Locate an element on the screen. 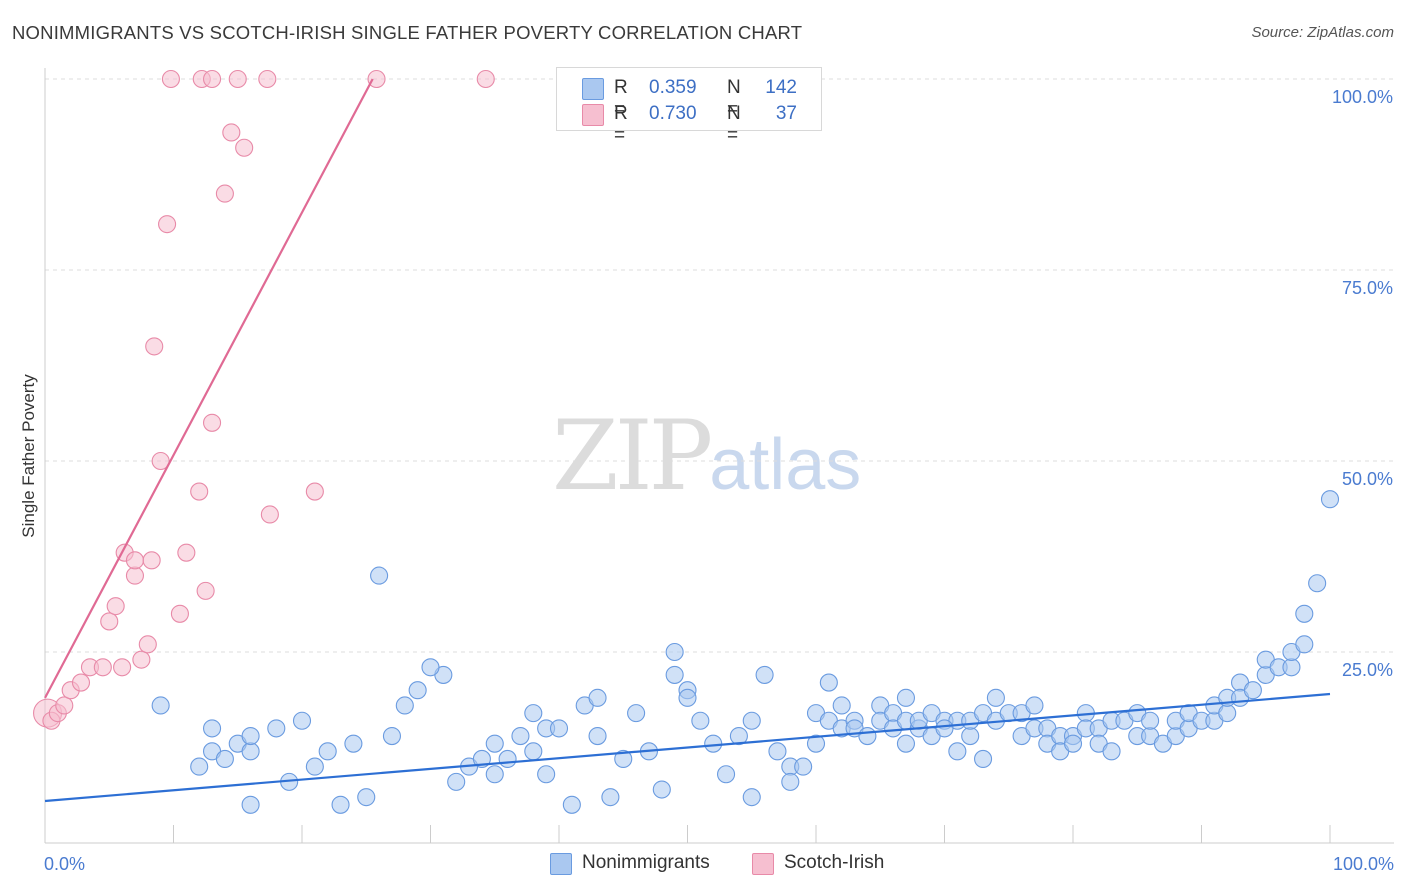 The width and height of the screenshot is (1406, 892). x-tick-label: 0.0% is located at coordinates (64, 864).